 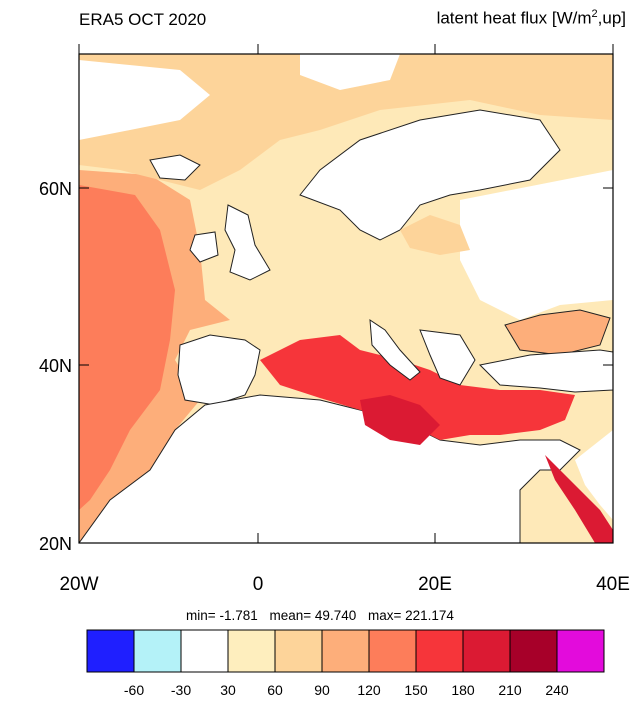 I want to click on units-suffix: ,up], so click(x=611, y=18).